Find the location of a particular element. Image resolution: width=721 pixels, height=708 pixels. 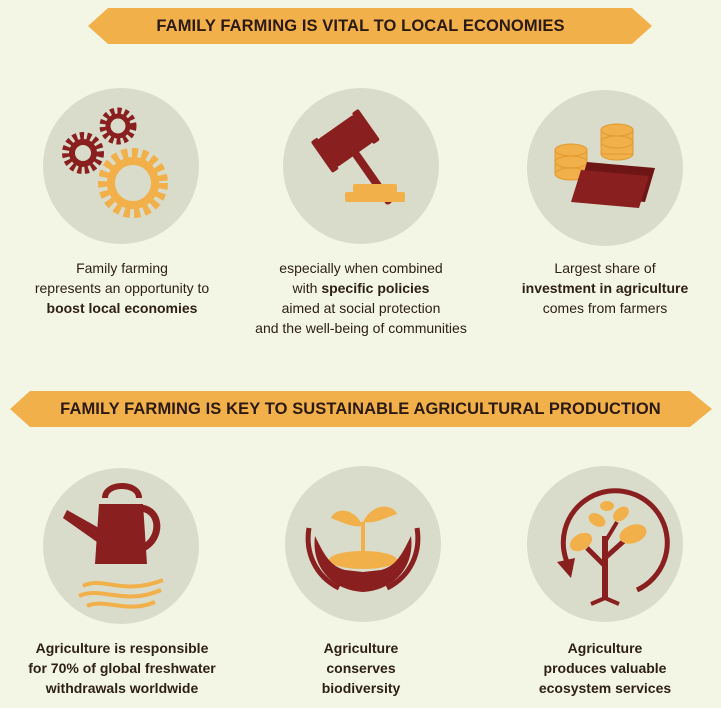

caption-bold-line: produces valuable is located at coordinates (605, 668).